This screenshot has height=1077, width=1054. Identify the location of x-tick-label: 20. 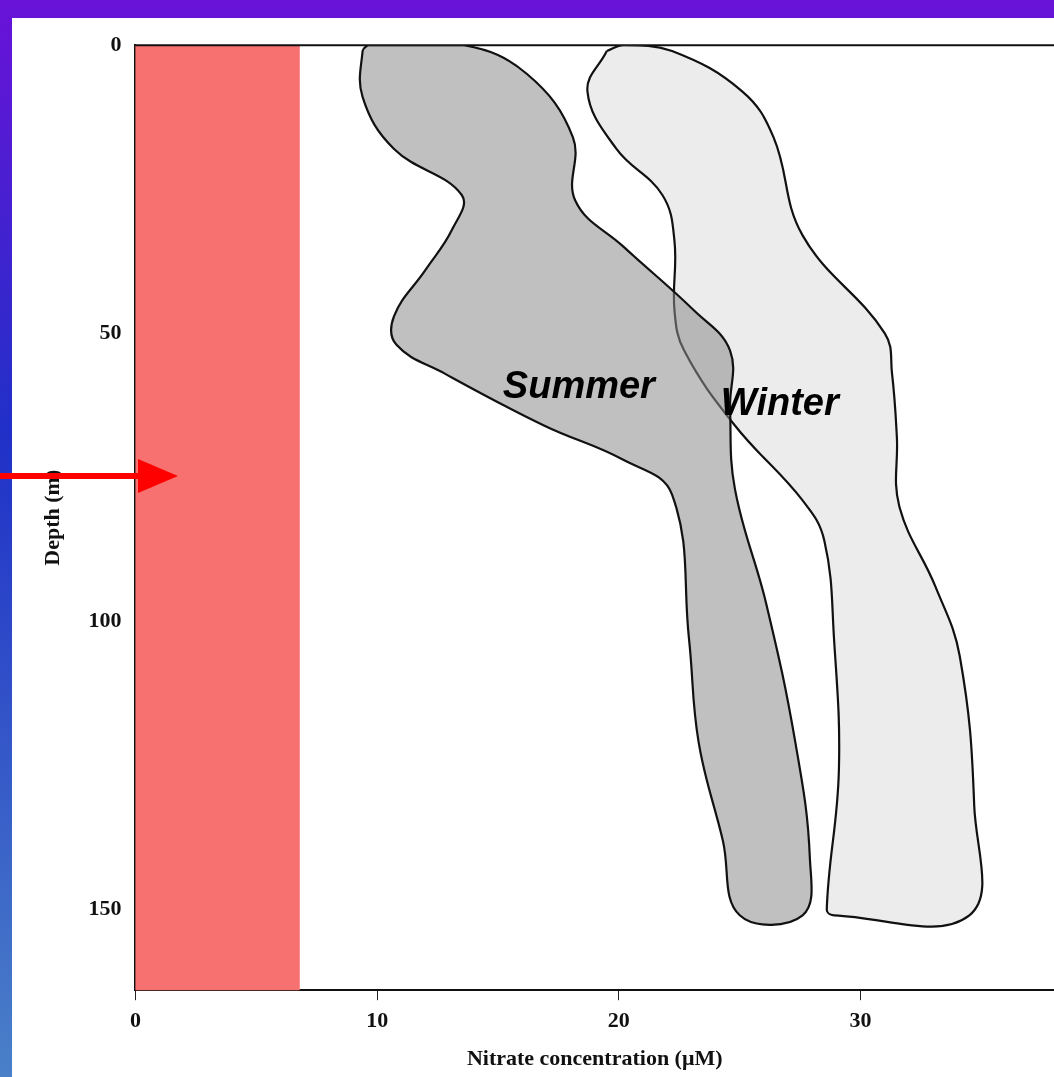
(618, 1020).